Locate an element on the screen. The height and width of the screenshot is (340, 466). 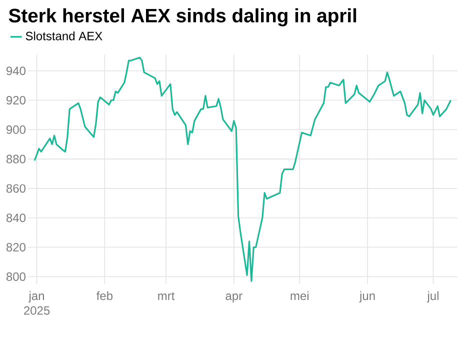
y-tick-label: 920 is located at coordinates (16, 100).